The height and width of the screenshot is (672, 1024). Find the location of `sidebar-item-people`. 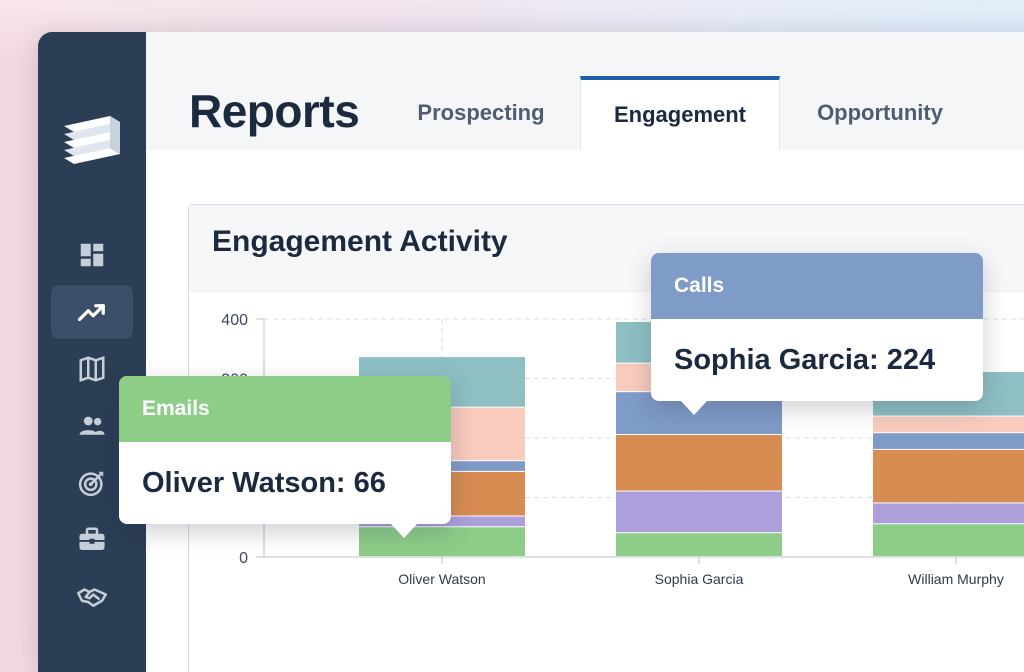

sidebar-item-people is located at coordinates (92, 426).